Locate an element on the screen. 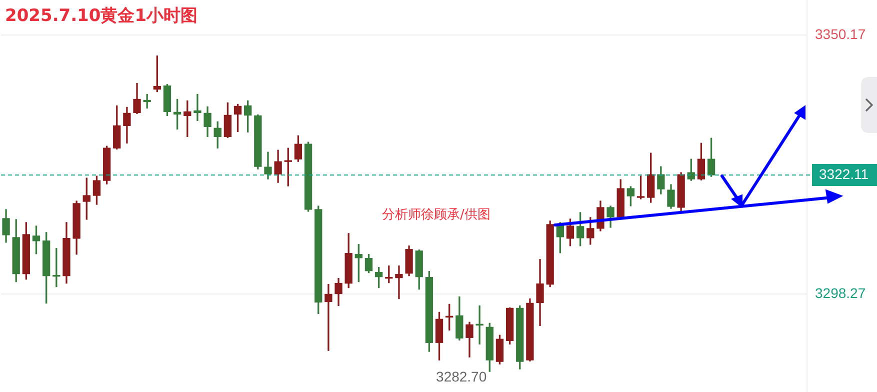  y-tick-label: 3350.17 is located at coordinates (840, 34).